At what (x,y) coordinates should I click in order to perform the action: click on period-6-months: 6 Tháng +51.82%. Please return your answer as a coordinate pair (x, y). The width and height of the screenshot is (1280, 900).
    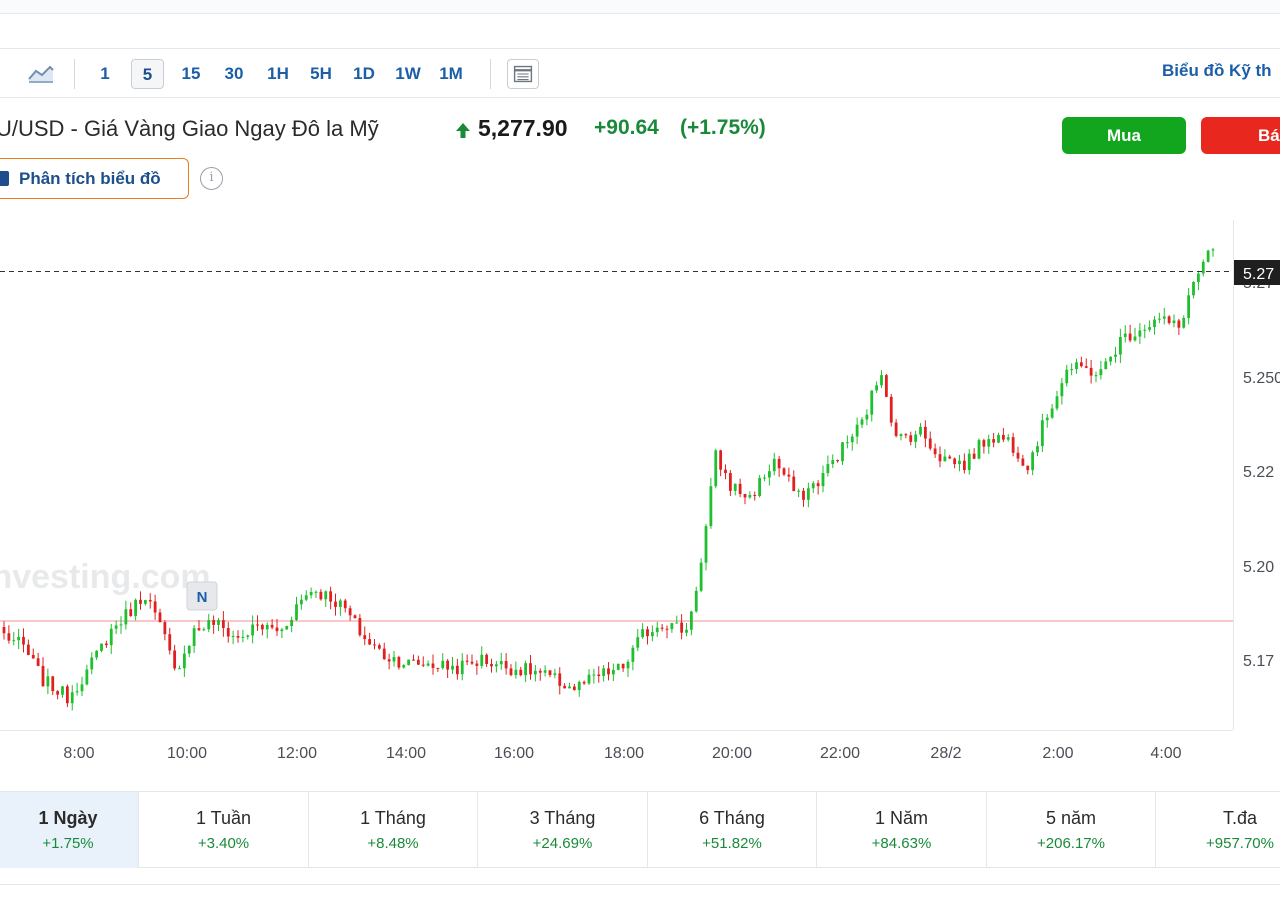
    Looking at the image, I should click on (732, 830).